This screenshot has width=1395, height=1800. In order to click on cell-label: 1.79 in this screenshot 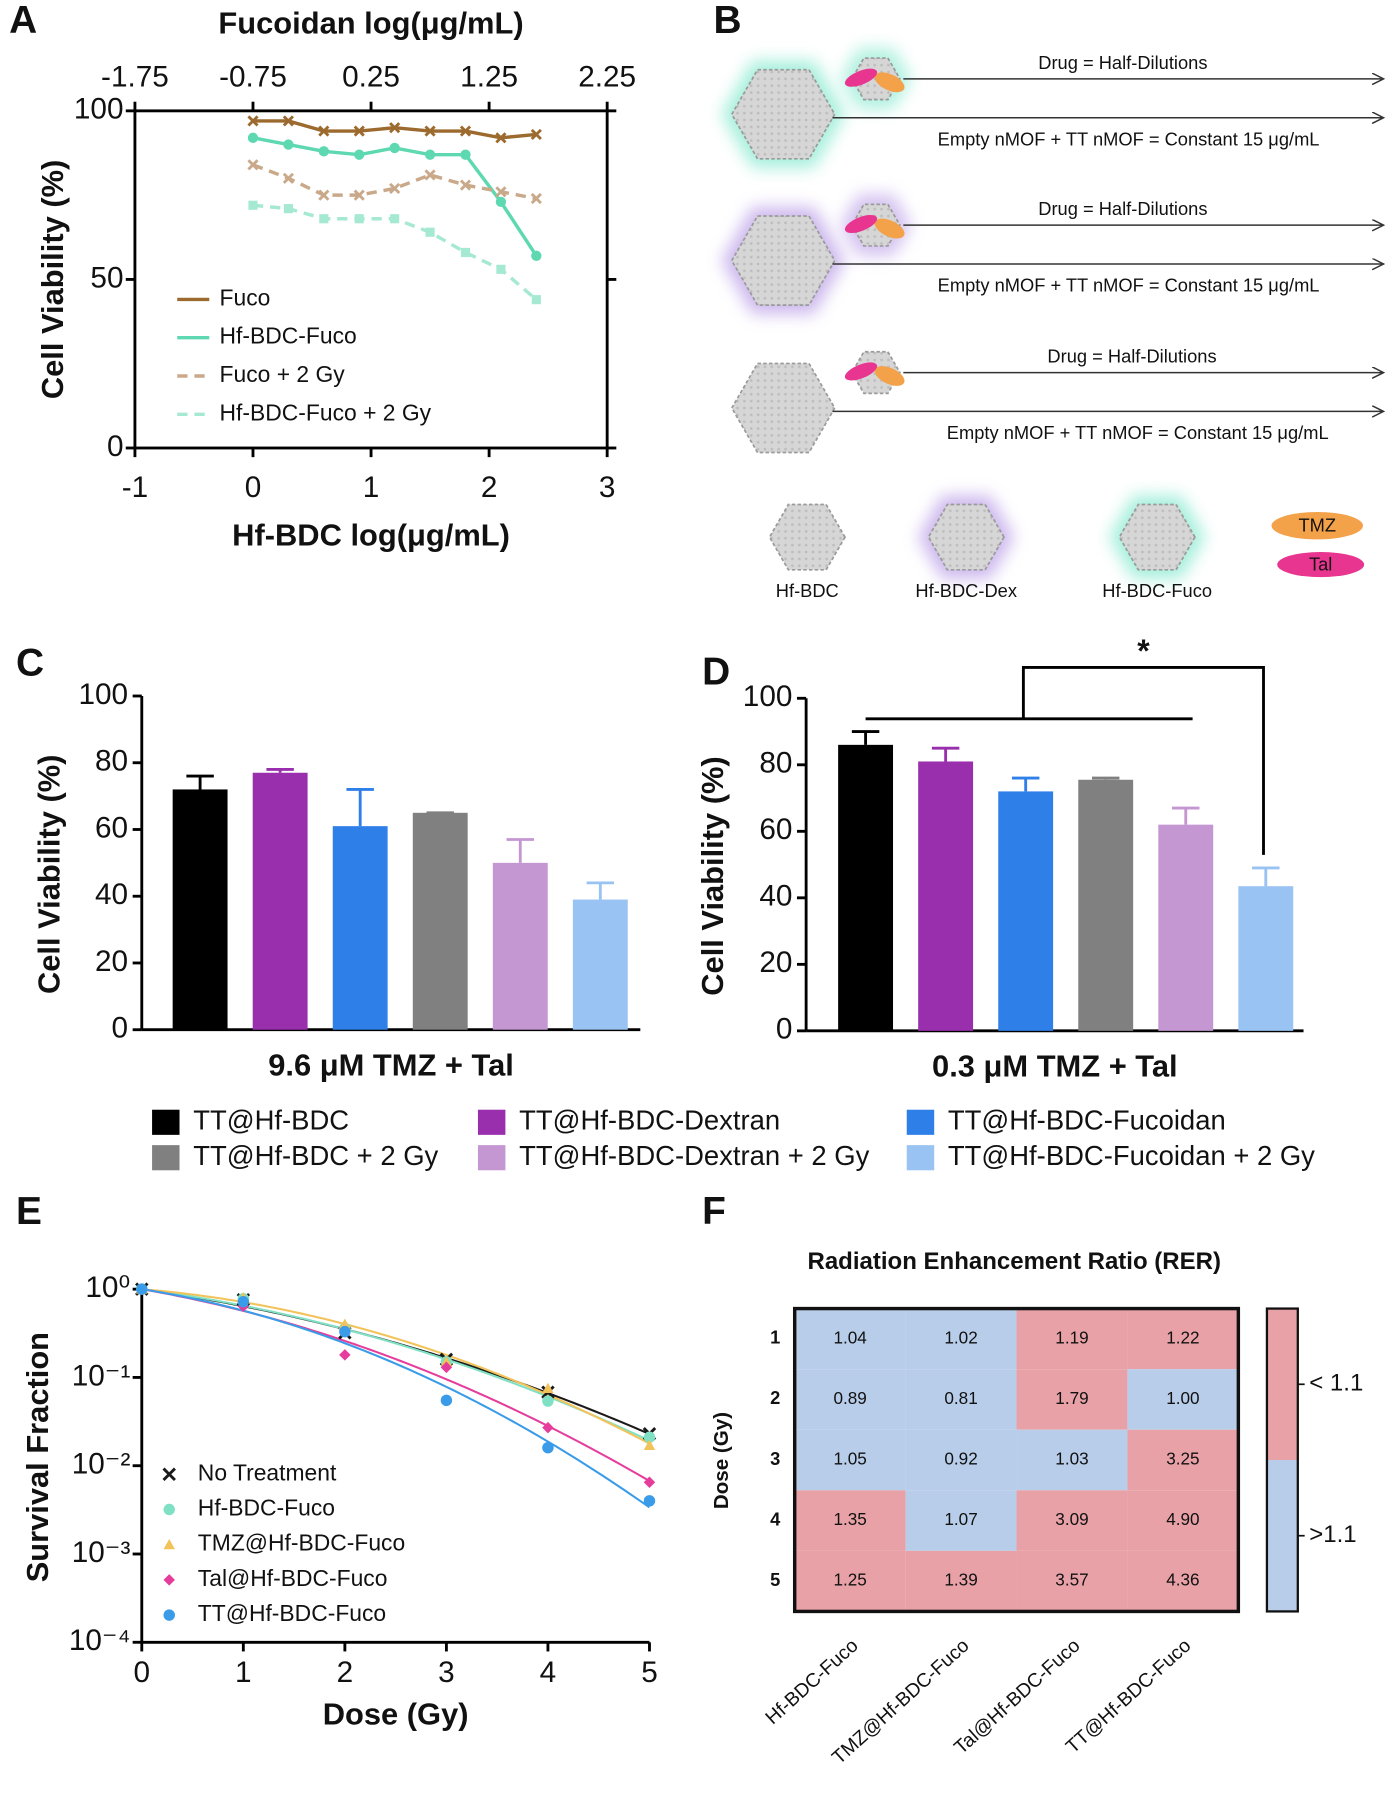, I will do `click(1071, 1398)`.